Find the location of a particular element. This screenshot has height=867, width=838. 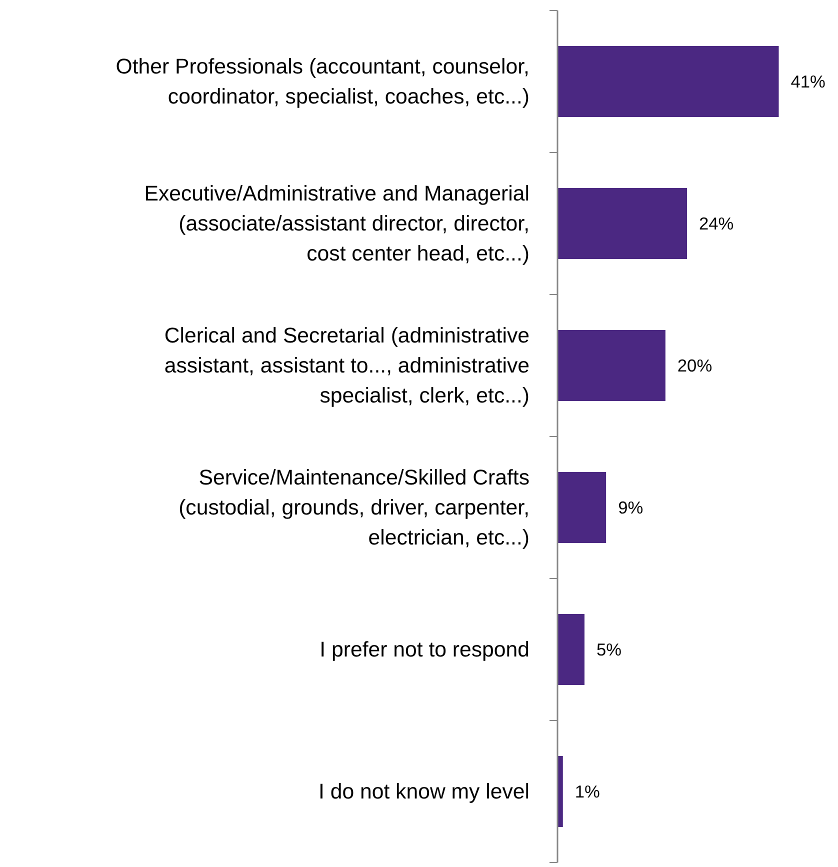

y-tick-label: I do not know my level is located at coordinates (424, 792).